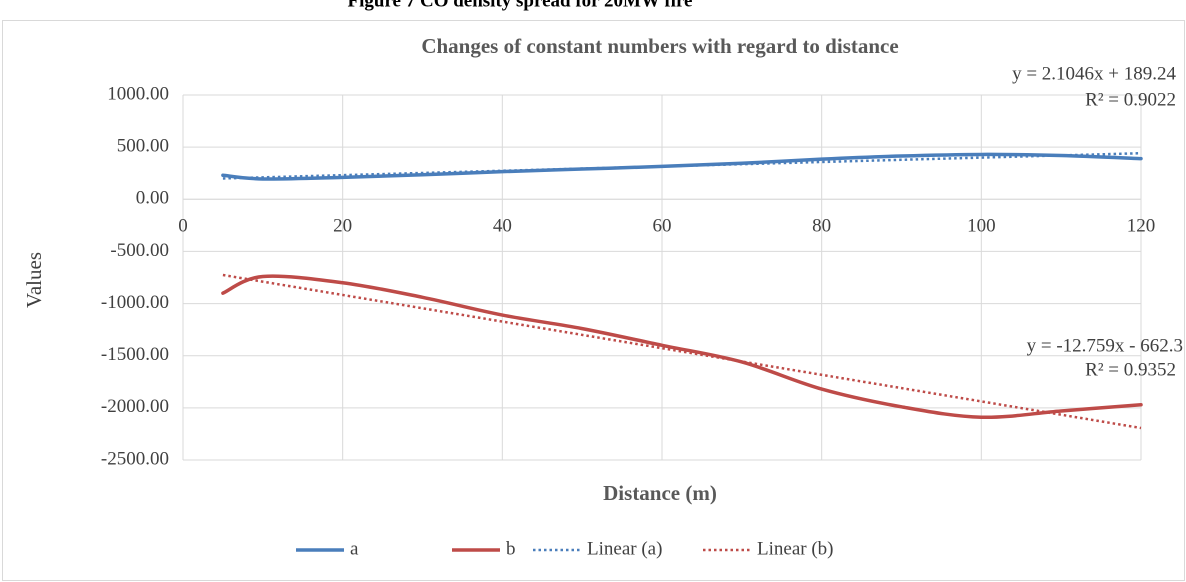 Image resolution: width=1186 pixels, height=582 pixels. Describe the element at coordinates (34, 280) in the screenshot. I see `y-axis-title: Values` at that location.